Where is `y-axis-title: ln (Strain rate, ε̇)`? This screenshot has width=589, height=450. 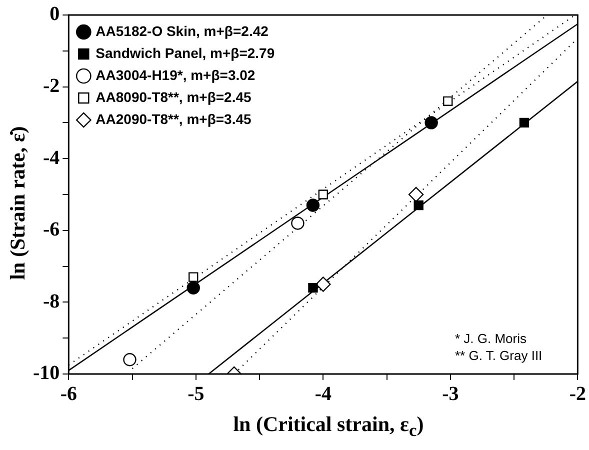
y-axis-title: ln (Strain rate, ε̇) is located at coordinates (18, 203).